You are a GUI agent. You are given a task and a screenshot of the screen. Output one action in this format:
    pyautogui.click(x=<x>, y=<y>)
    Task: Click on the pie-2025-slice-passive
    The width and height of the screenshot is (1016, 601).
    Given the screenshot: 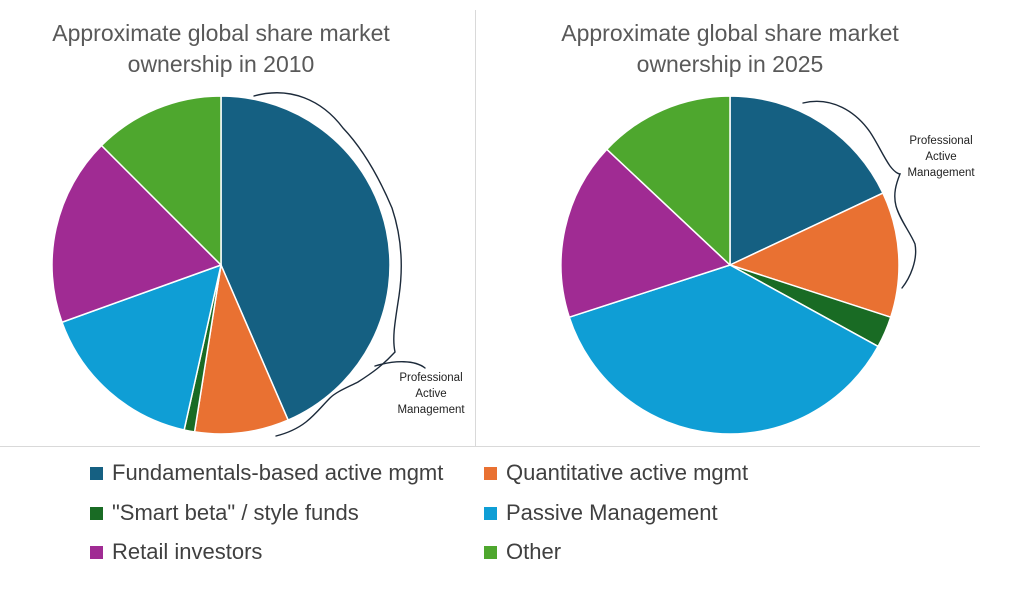 What is the action you would take?
    pyautogui.click(x=723, y=349)
    